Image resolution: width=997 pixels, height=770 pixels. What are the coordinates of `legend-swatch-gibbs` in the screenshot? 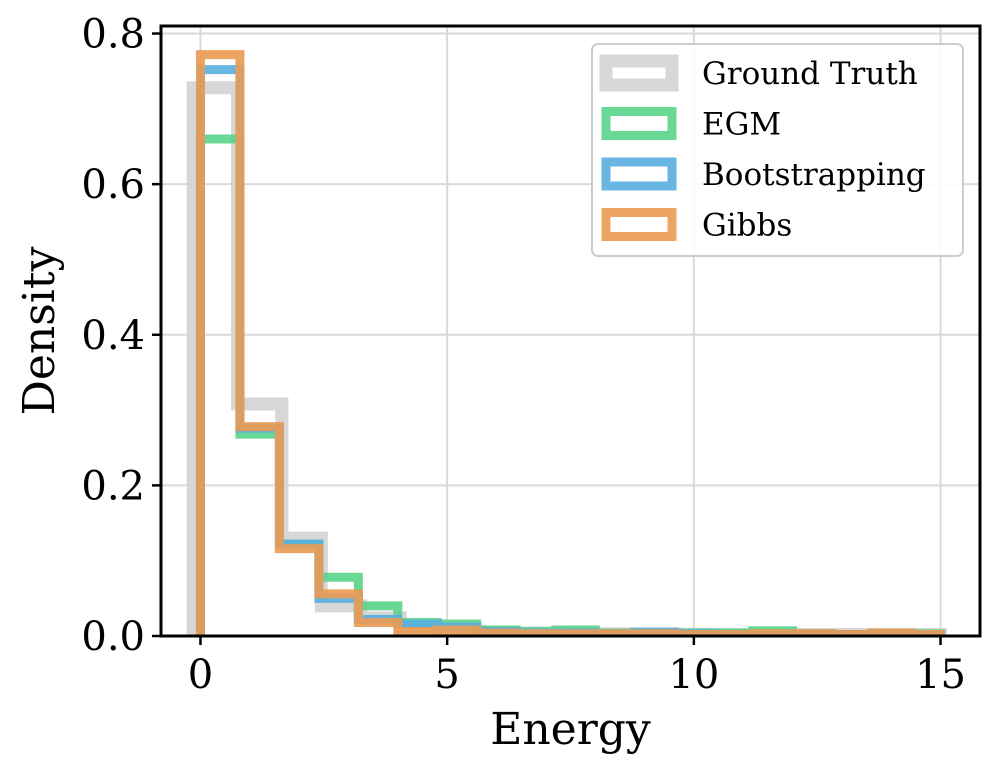 It's located at (639, 224).